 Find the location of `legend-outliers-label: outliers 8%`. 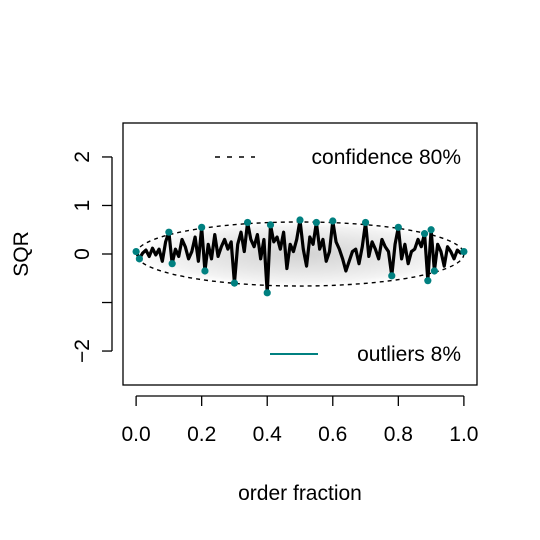

legend-outliers-label: outliers 8% is located at coordinates (409, 354).